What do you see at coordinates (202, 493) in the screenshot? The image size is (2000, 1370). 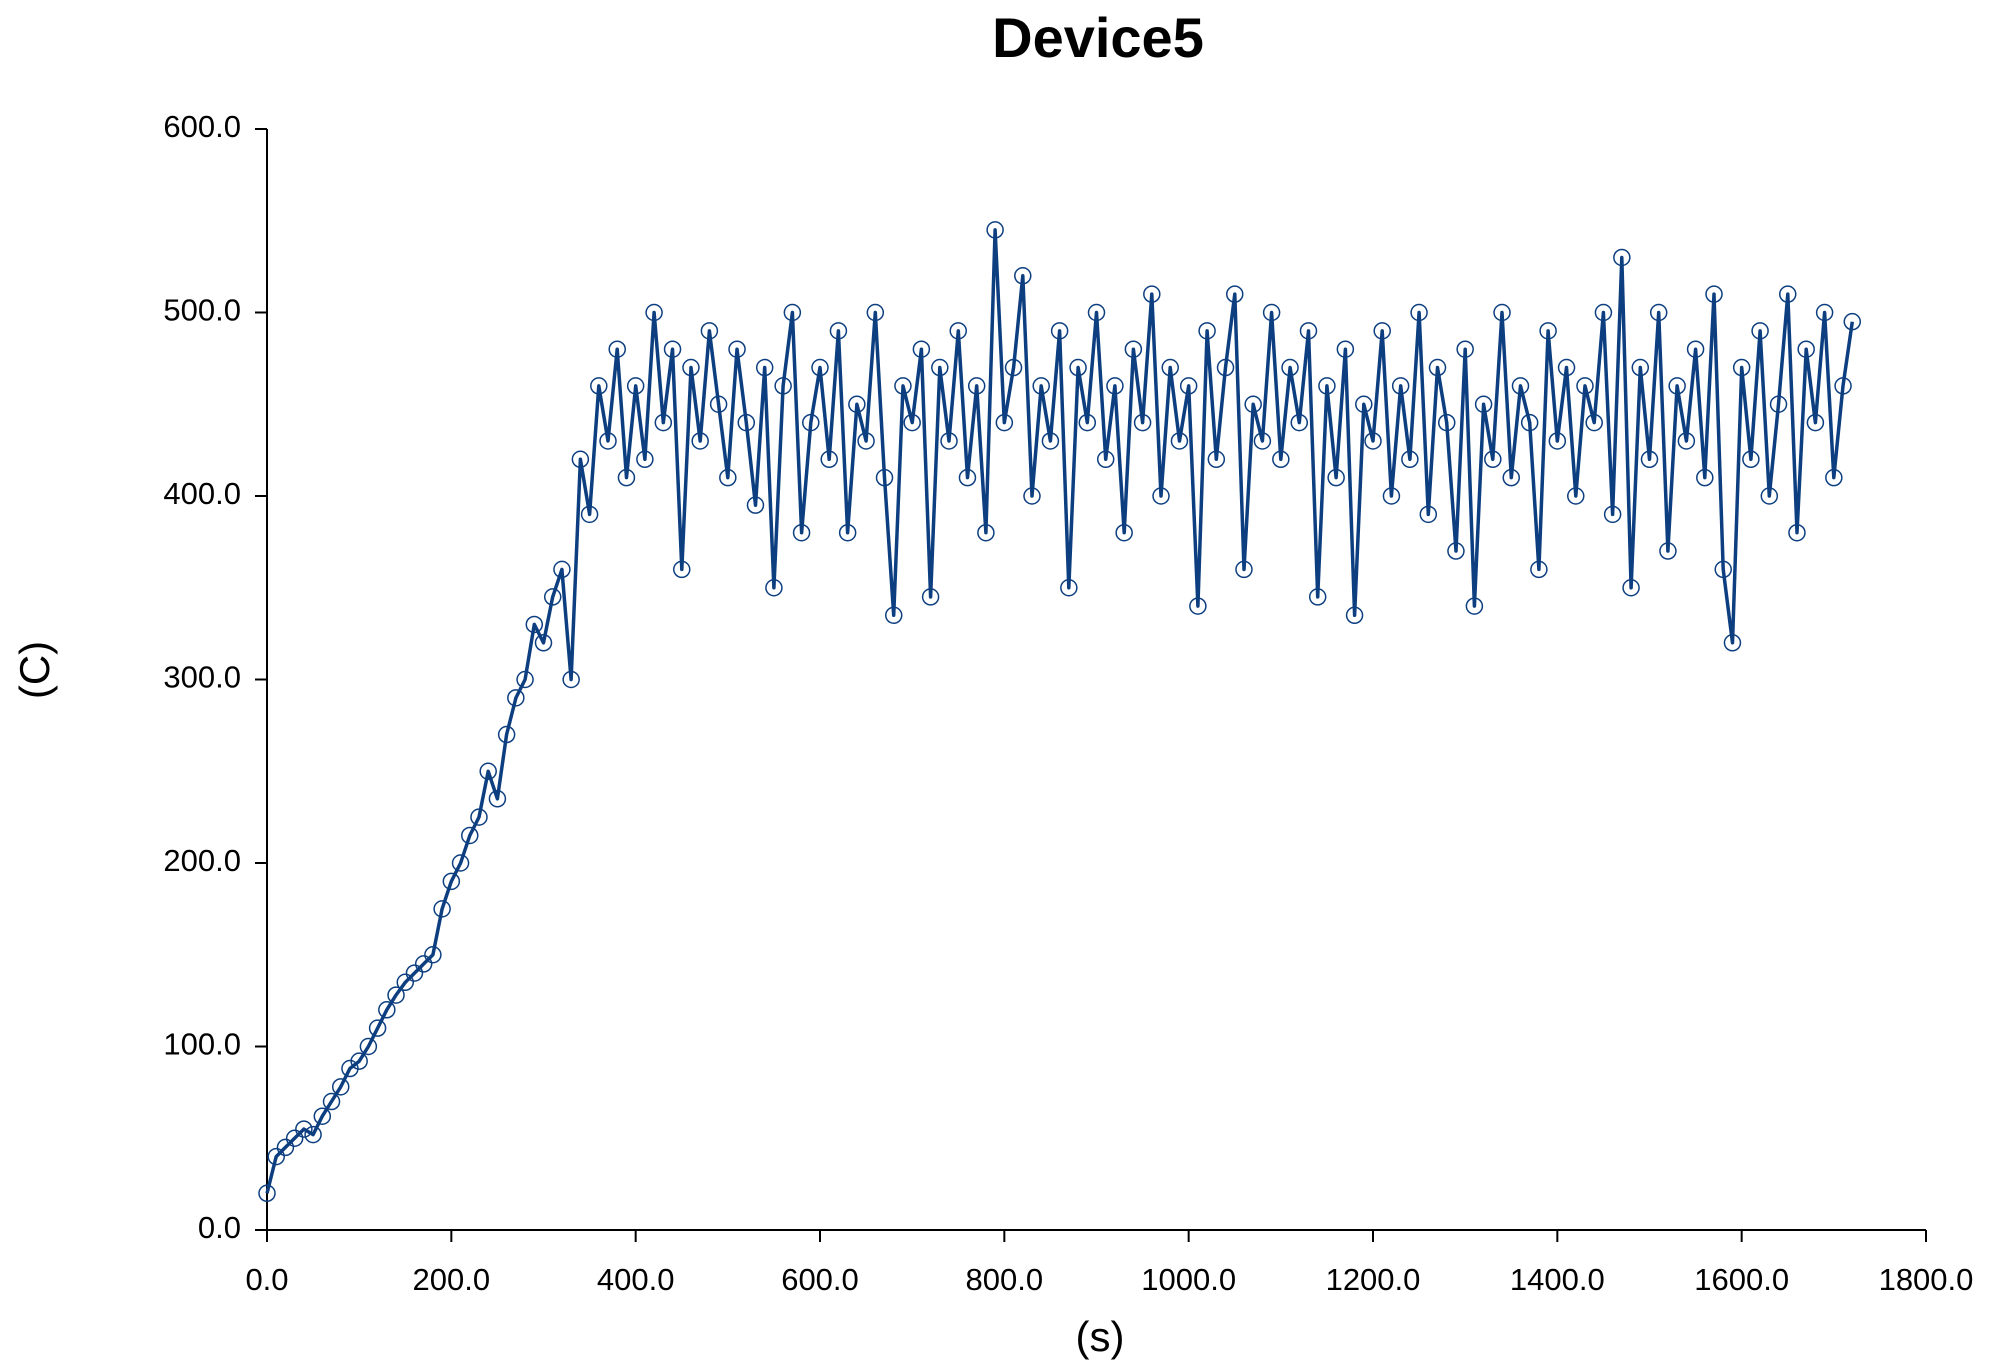 I see `y-tick-label: 400.0` at bounding box center [202, 493].